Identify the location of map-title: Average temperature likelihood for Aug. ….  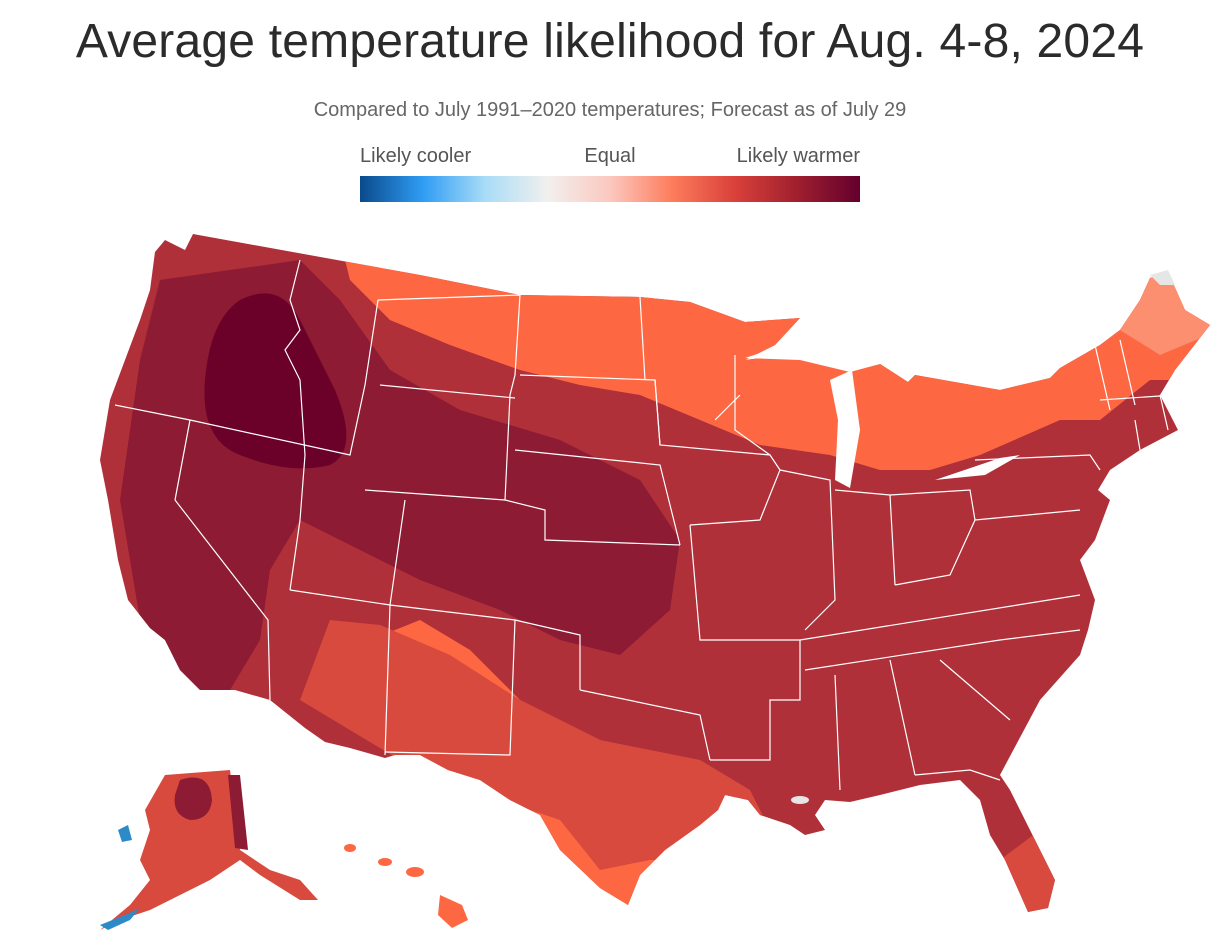
(610, 41).